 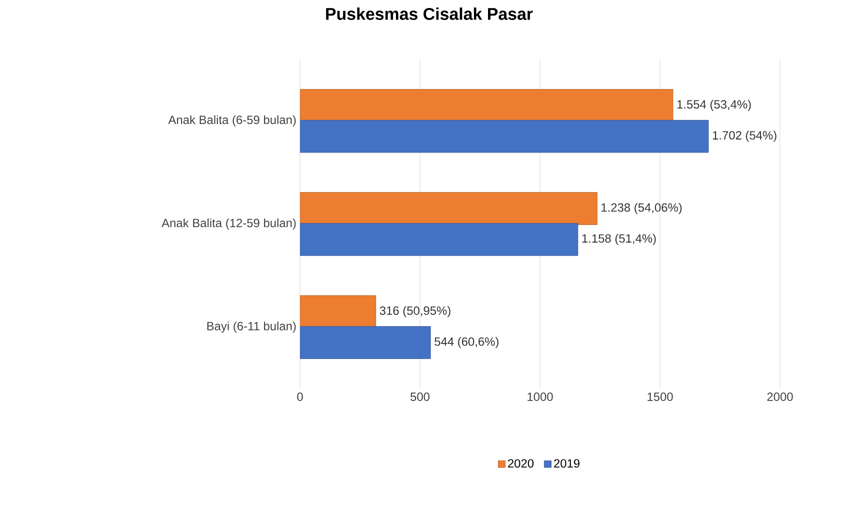 I want to click on data-label: 1.554 (53,4%), so click(x=714, y=105).